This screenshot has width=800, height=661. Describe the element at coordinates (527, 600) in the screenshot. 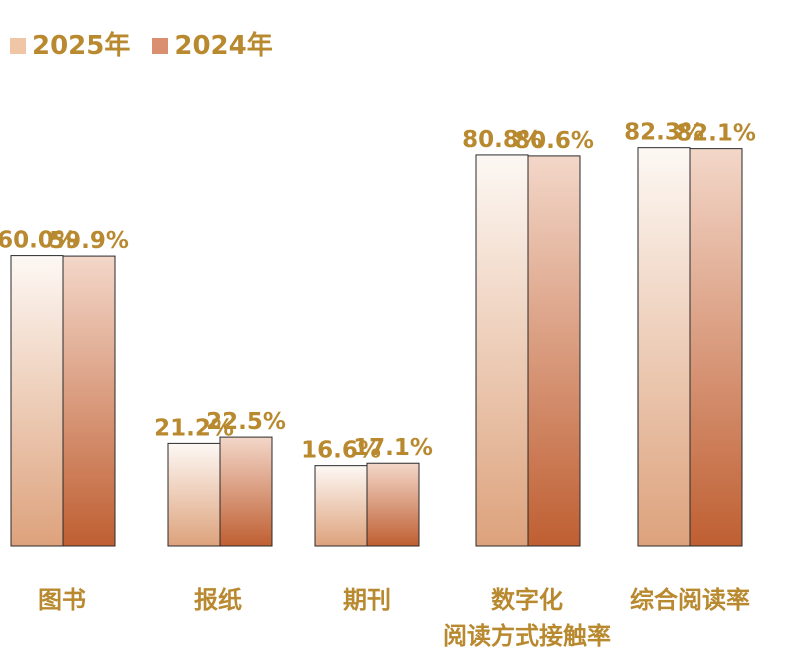

I see `category-label-3-line0: 数字化` at that location.